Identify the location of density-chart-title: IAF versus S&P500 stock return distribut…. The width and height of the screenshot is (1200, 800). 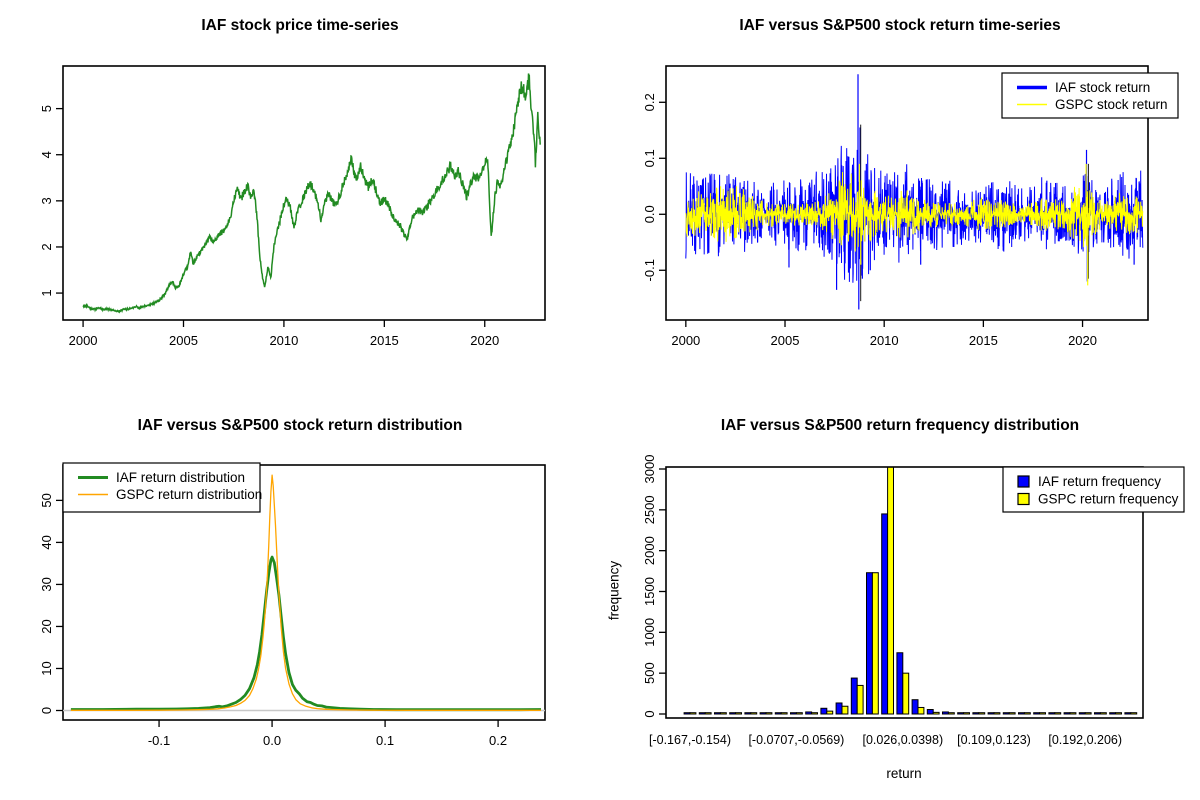
(300, 425).